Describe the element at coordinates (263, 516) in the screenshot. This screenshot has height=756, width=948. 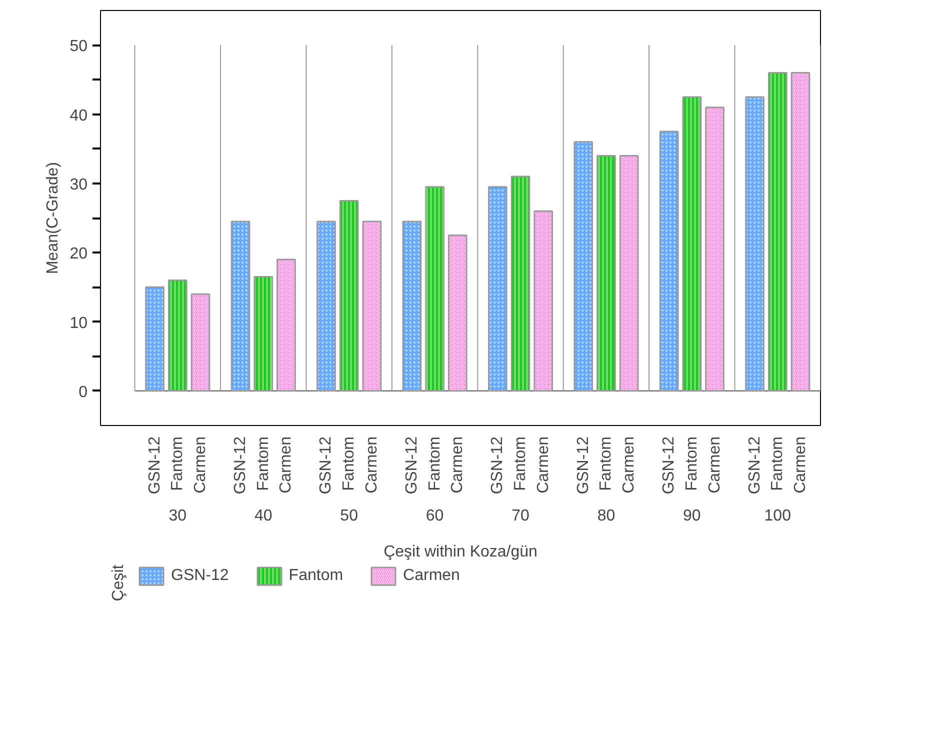
I see `x-tick-label: 40` at that location.